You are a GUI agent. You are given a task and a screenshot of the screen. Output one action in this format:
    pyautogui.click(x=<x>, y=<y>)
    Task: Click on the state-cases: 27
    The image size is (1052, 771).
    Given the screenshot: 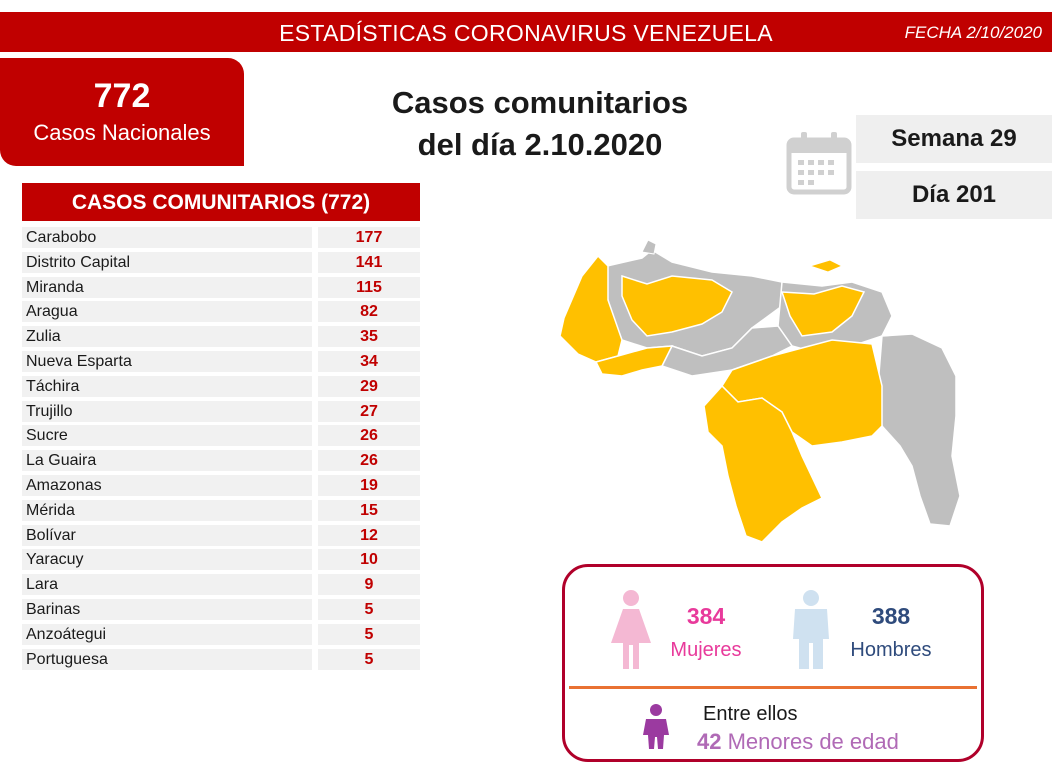 What is the action you would take?
    pyautogui.click(x=369, y=411)
    